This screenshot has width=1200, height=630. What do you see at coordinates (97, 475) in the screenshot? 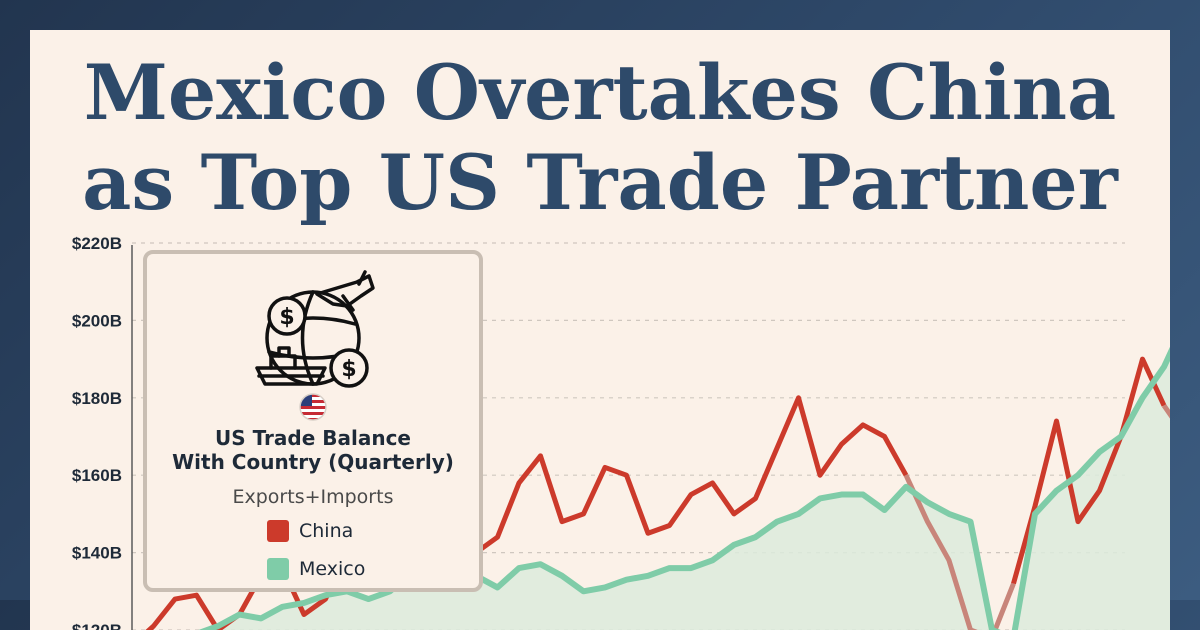
I see `y-tick-label: $160B` at bounding box center [97, 475].